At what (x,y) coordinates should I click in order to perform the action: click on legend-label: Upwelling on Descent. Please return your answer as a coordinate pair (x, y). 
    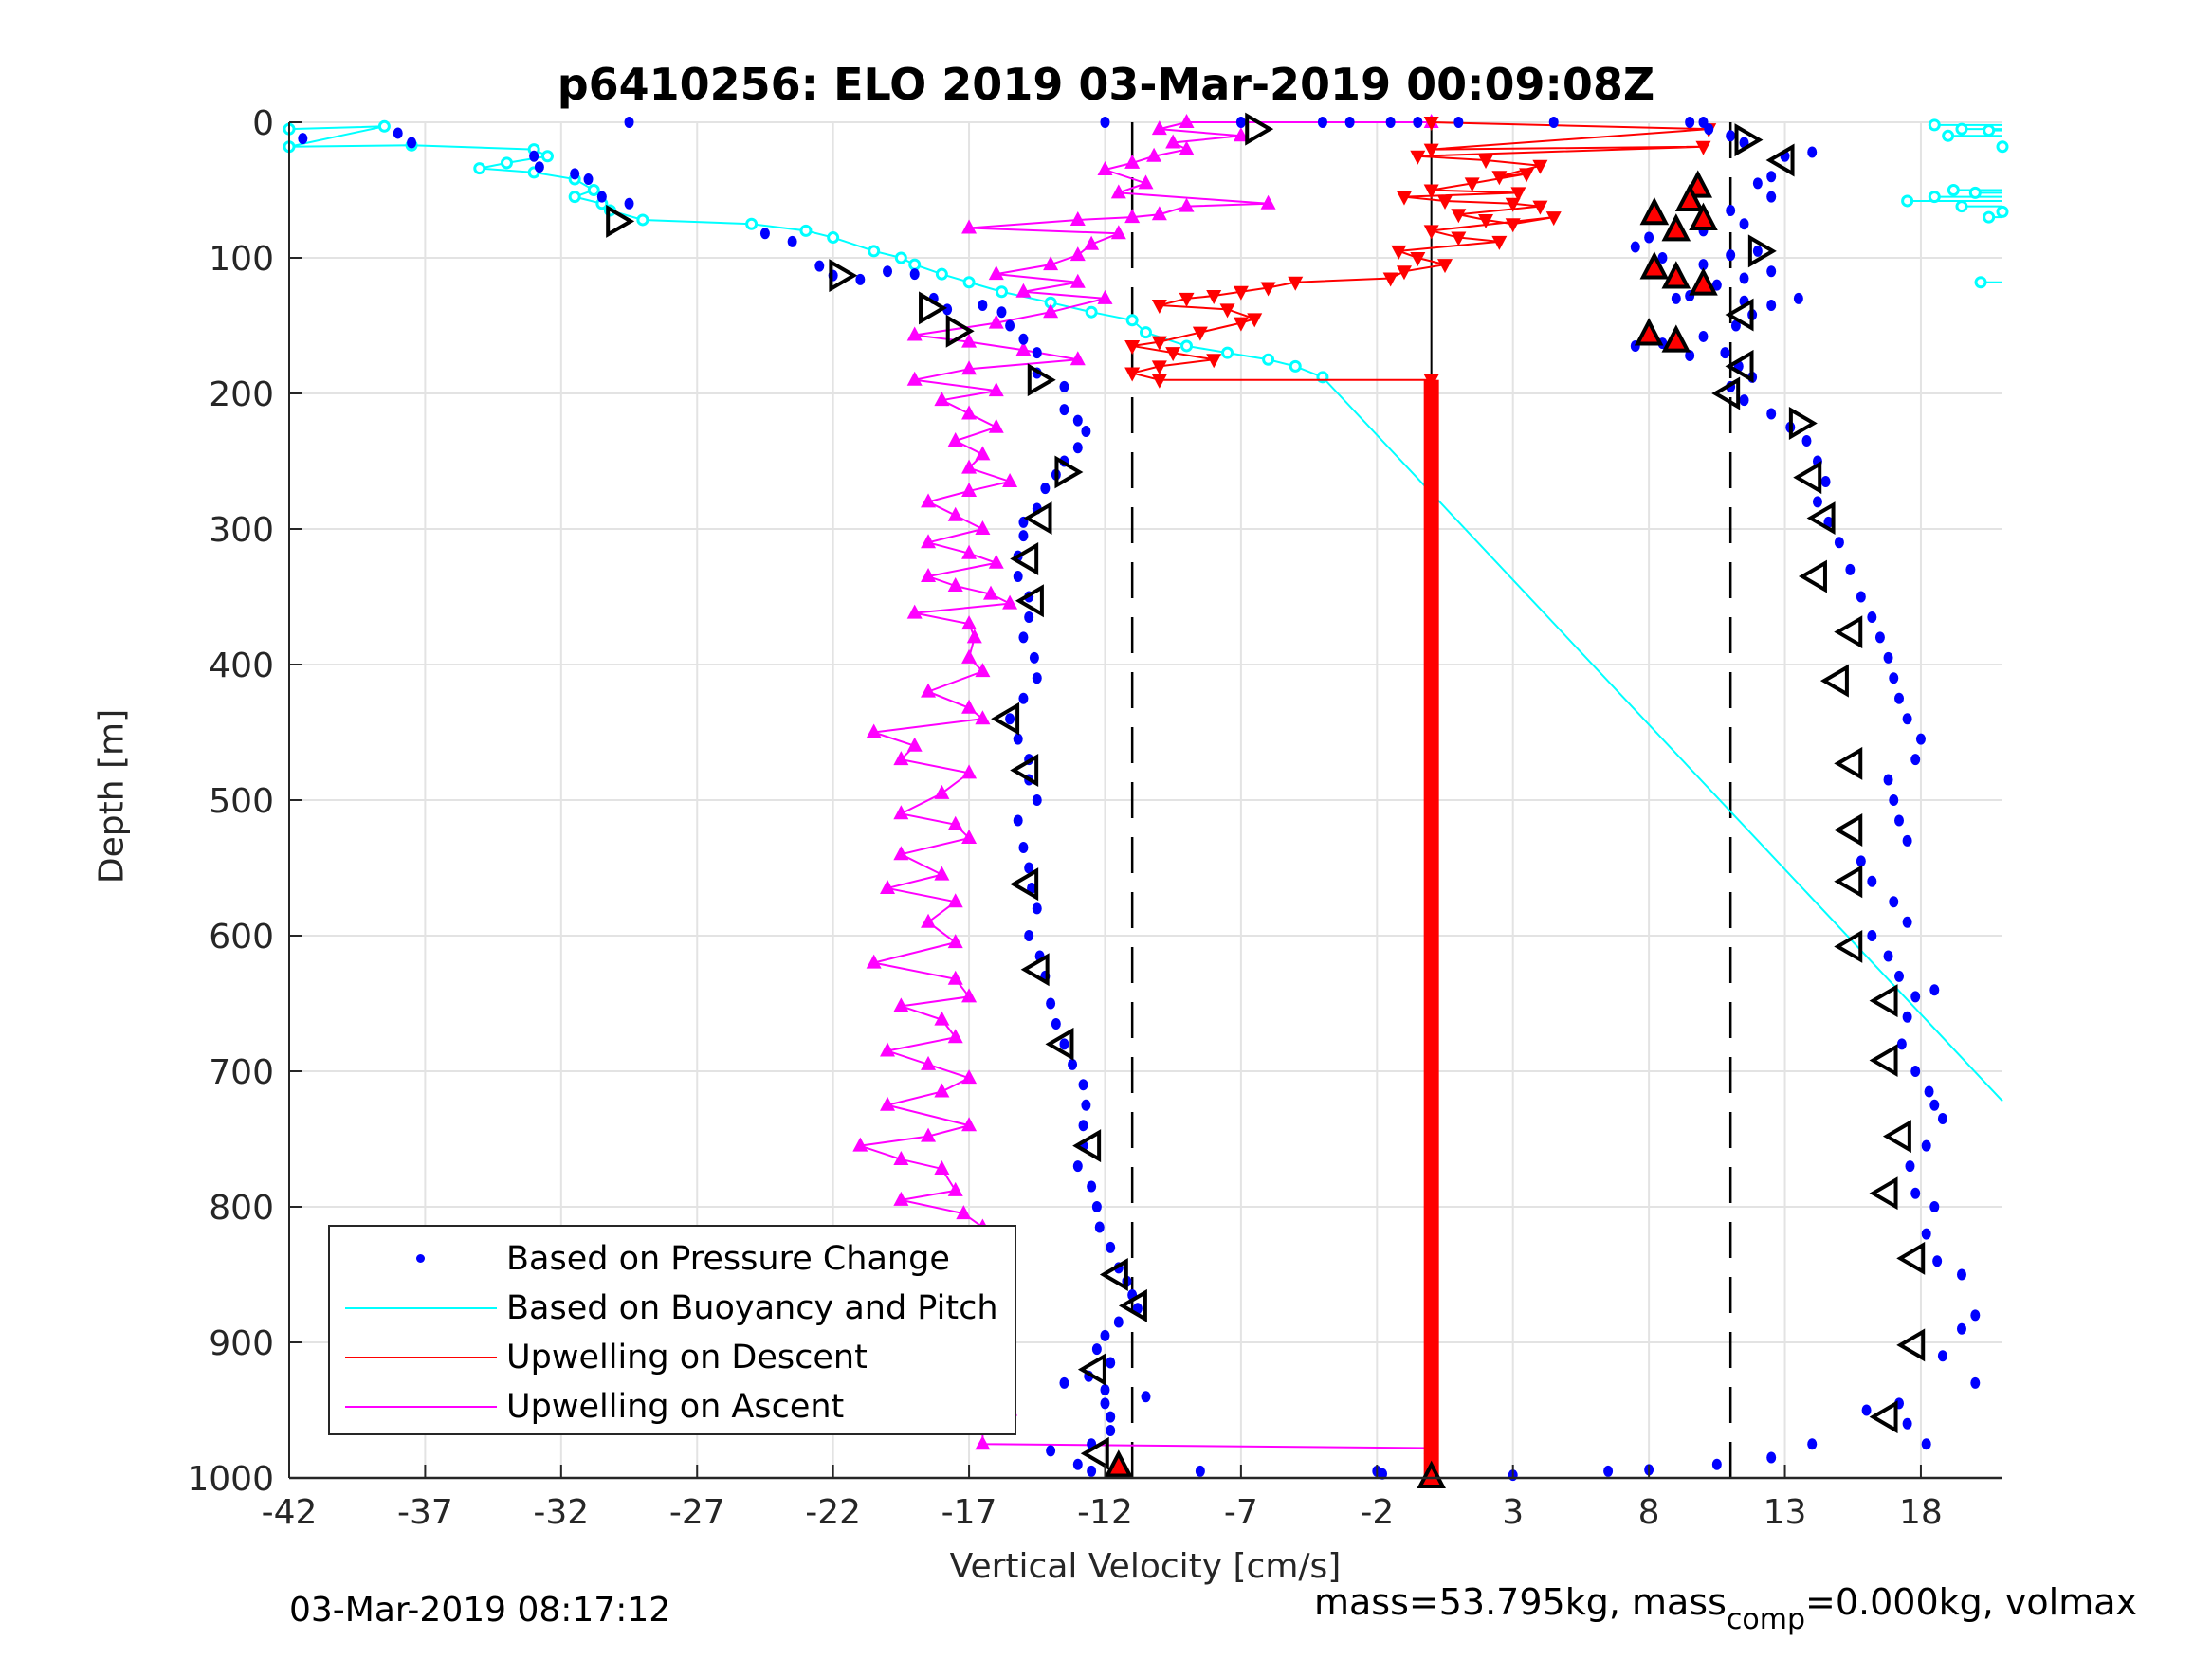
    Looking at the image, I should click on (687, 1357).